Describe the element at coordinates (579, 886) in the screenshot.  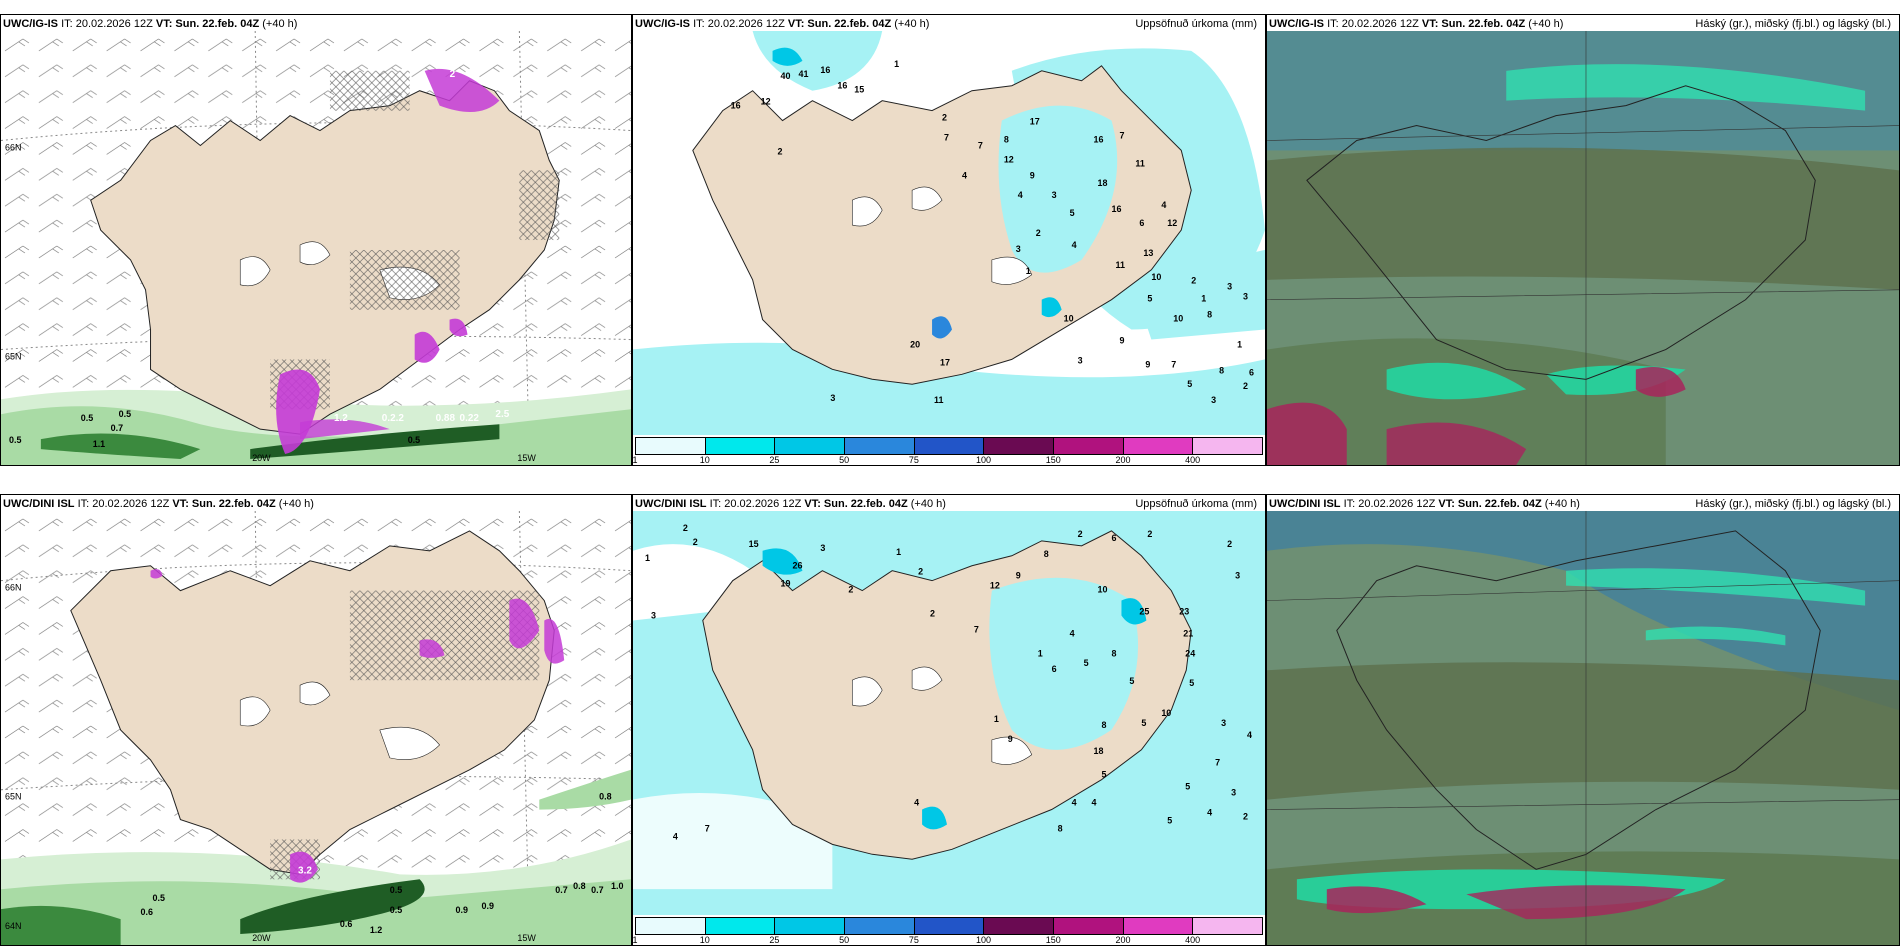
I see `wind-value: 0.8` at that location.